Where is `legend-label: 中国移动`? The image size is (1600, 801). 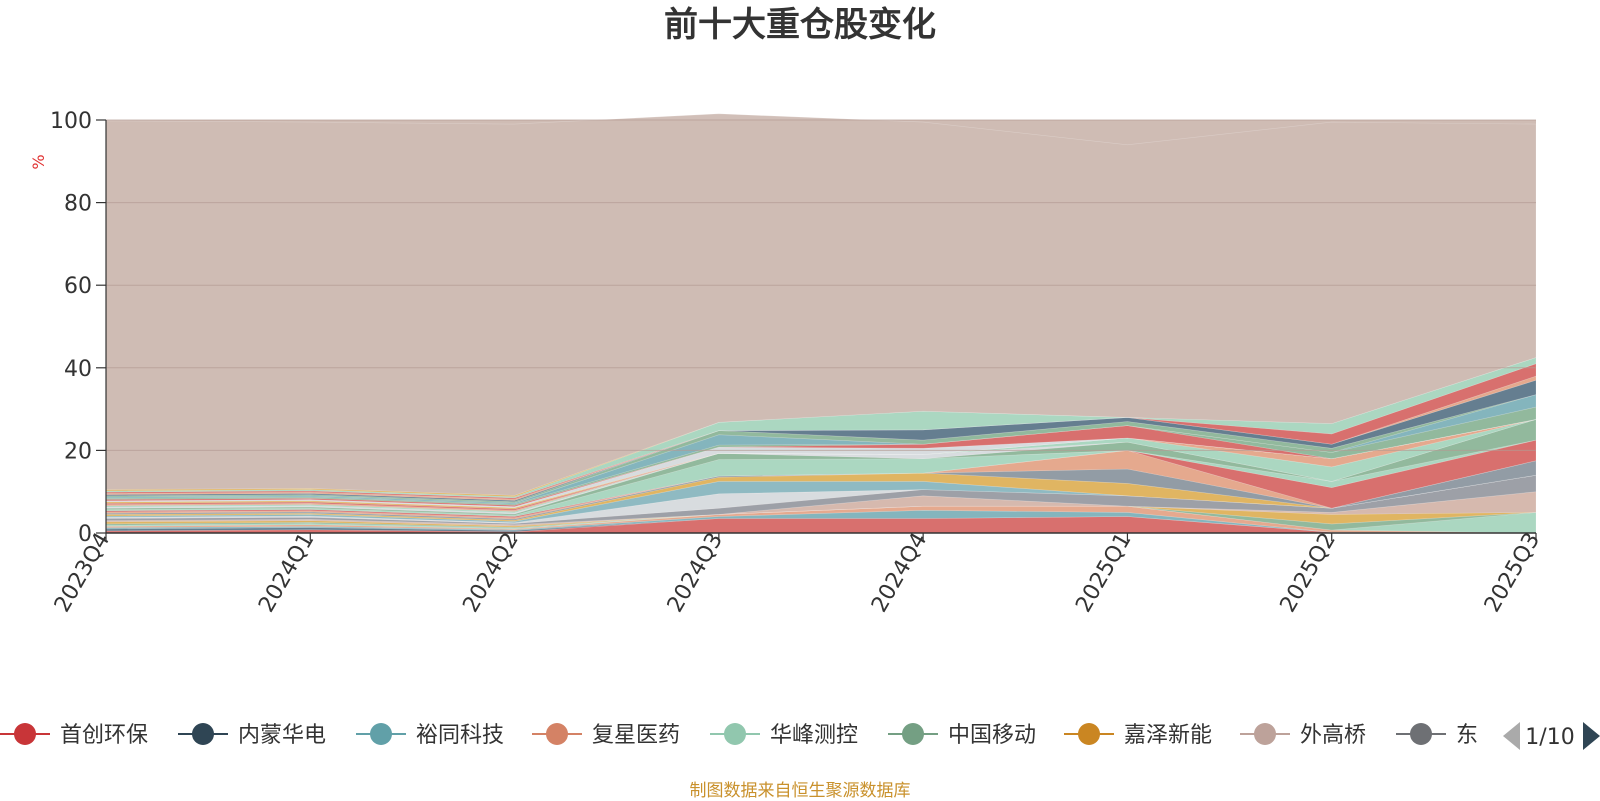 legend-label: 中国移动 is located at coordinates (992, 735).